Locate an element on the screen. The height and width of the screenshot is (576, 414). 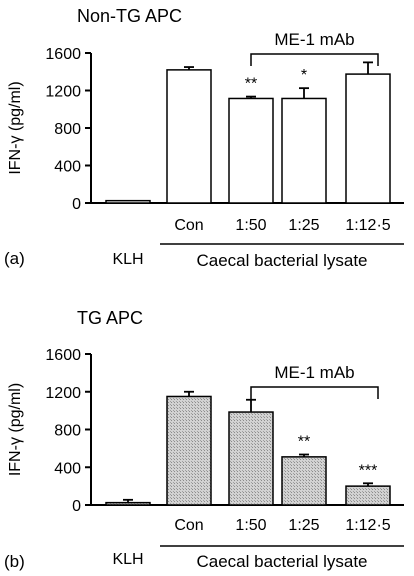
chart-title: Non-TG APC is located at coordinates (129, 16).